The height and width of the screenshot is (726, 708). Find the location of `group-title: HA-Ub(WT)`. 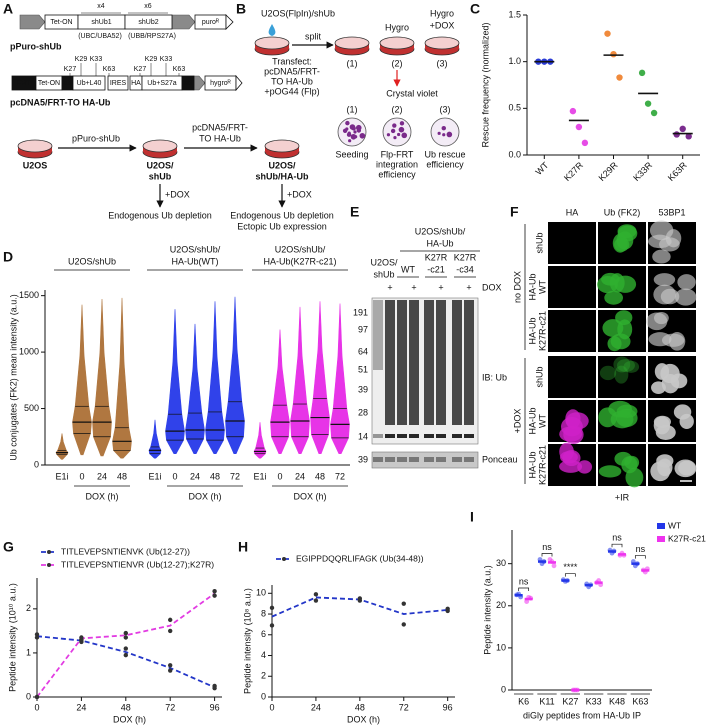

group-title: HA-Ub(WT) is located at coordinates (195, 261).